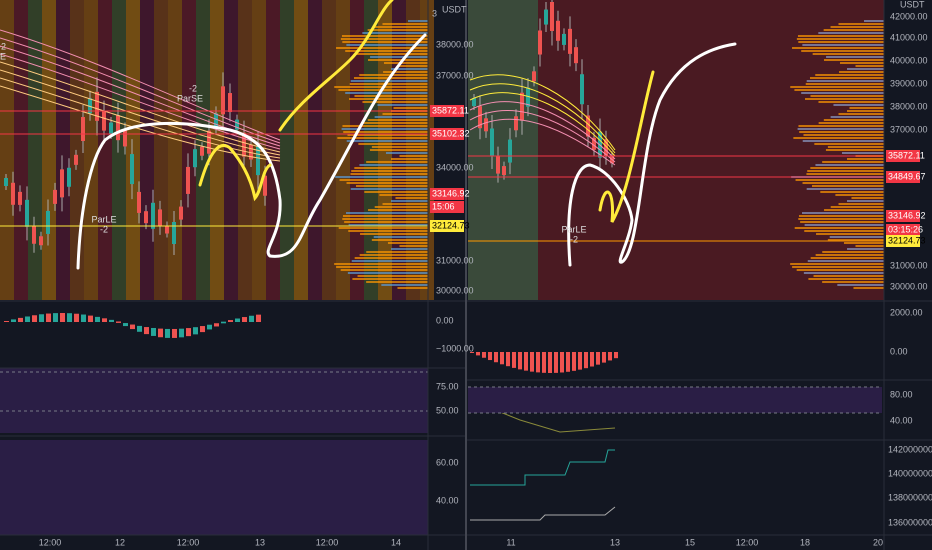  What do you see at coordinates (907, 215) in the screenshot?
I see `price-tag-label: 33146.92` at bounding box center [907, 215].